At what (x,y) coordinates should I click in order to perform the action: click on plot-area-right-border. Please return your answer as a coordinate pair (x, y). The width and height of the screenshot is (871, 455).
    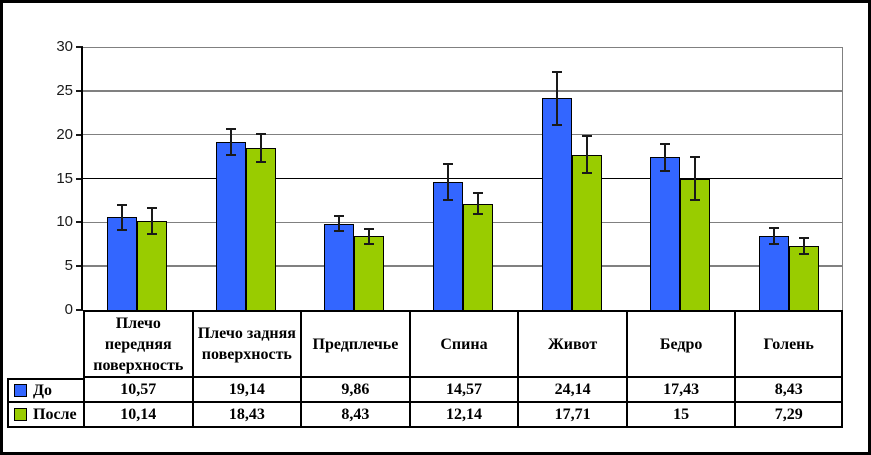
    Looking at the image, I should click on (842, 178).